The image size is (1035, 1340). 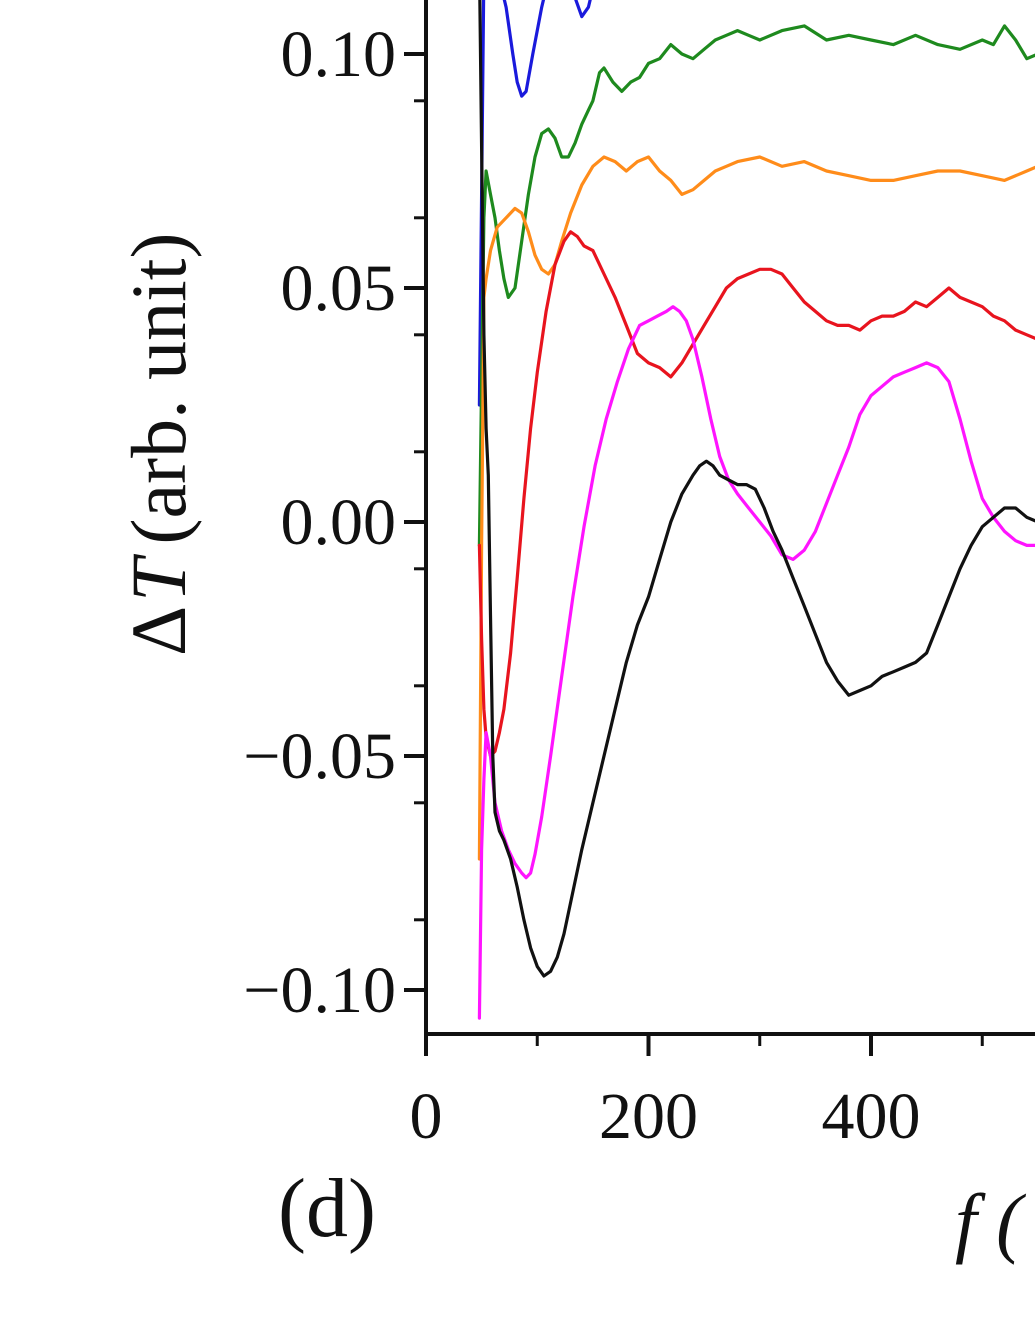 What do you see at coordinates (158, 444) in the screenshot?
I see `y-axis-title: ΔT(arb. unit)` at bounding box center [158, 444].